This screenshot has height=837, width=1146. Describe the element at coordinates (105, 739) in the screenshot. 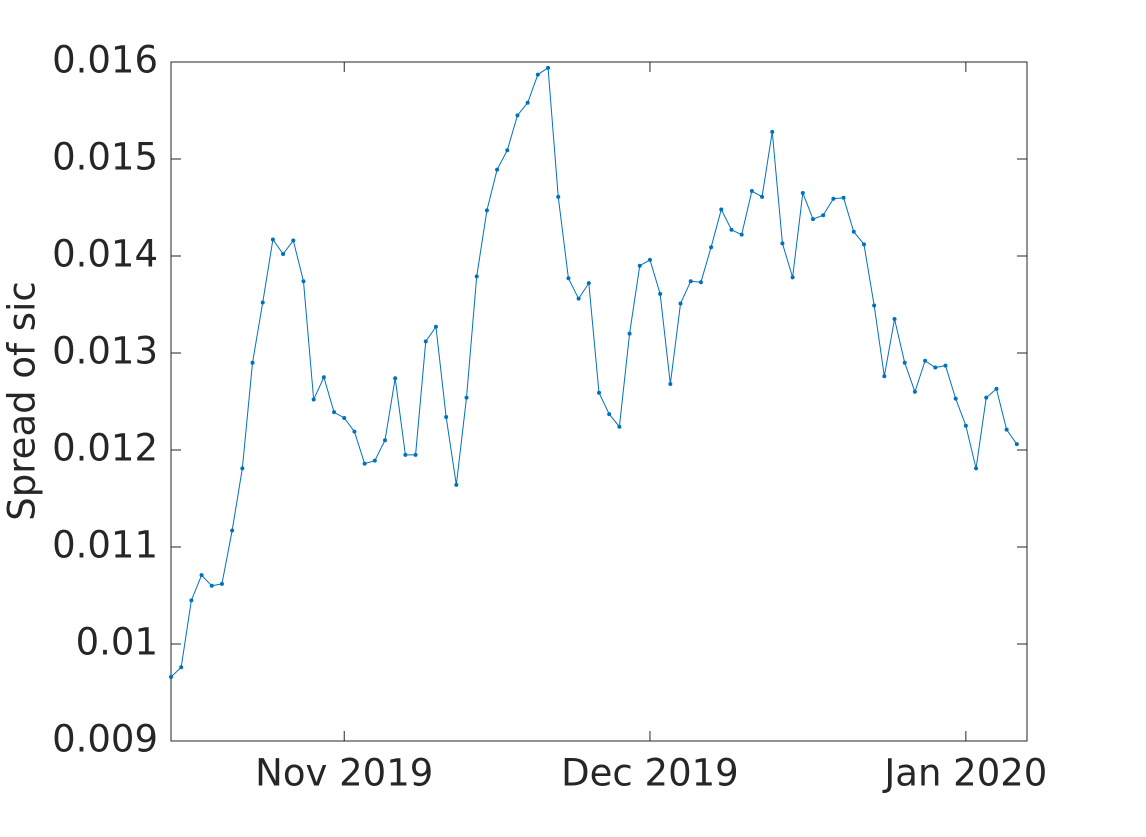

I see `y-tick-label: 0.009` at that location.